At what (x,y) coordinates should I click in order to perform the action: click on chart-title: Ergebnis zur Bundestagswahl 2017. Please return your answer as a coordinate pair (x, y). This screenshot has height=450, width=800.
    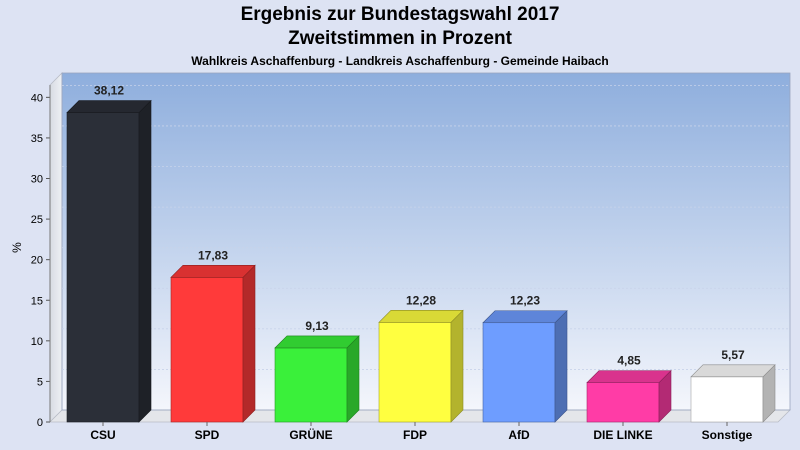
    Looking at the image, I should click on (400, 14).